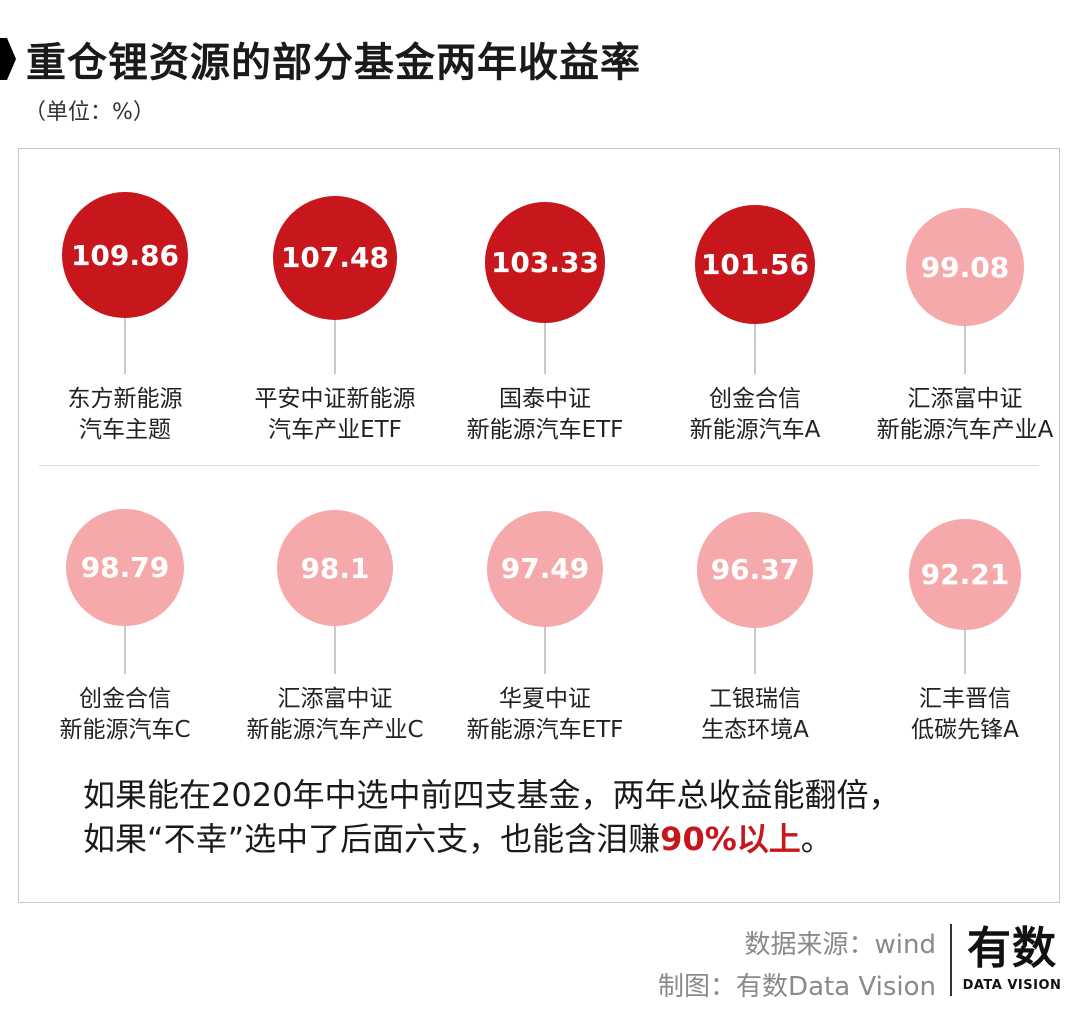 This screenshot has width=1080, height=1020. What do you see at coordinates (545, 415) in the screenshot?
I see `fund-name: 国泰中证新能源汽车ETF` at bounding box center [545, 415].